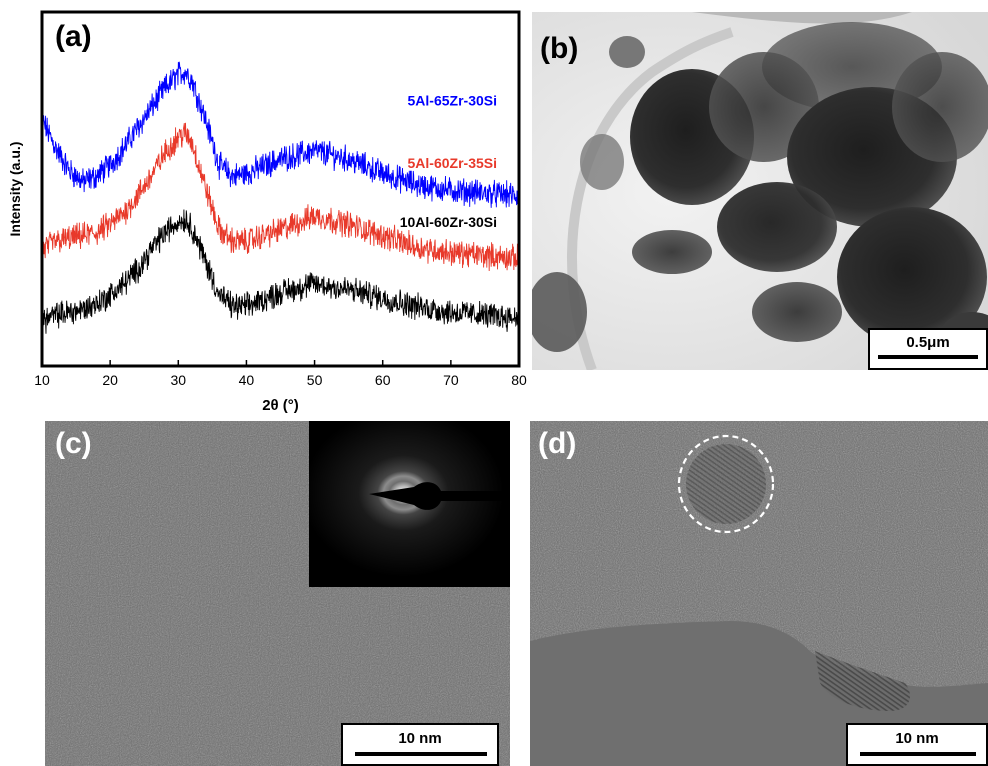  Describe the element at coordinates (383, 380) in the screenshot. I see `x-tick-label: 60` at that location.